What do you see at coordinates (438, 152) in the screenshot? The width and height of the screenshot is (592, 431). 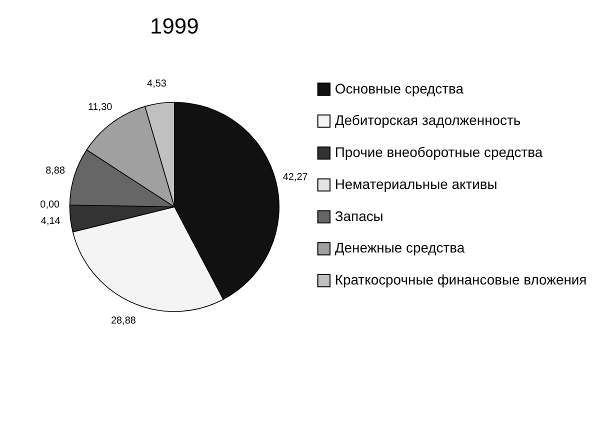 I see `legend-label: Прочие внеоборотные средства` at bounding box center [438, 152].